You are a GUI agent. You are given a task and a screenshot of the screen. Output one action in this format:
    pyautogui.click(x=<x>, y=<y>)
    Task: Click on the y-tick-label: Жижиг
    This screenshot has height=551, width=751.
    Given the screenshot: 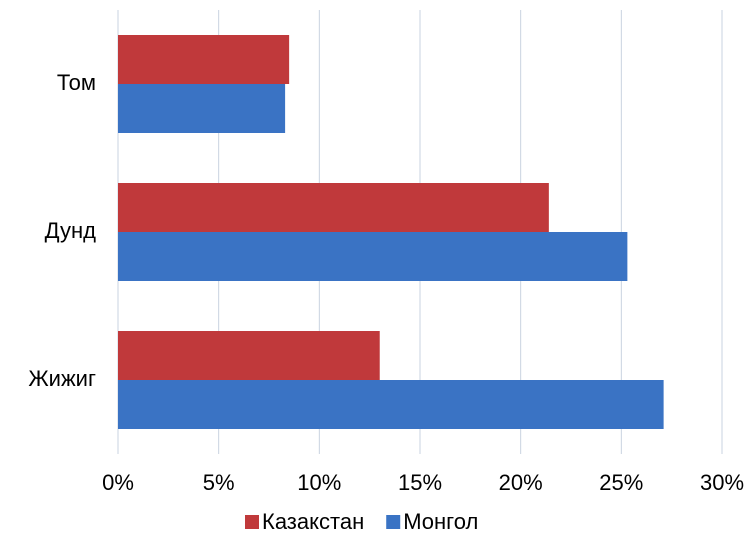 What is the action you would take?
    pyautogui.click(x=62, y=378)
    